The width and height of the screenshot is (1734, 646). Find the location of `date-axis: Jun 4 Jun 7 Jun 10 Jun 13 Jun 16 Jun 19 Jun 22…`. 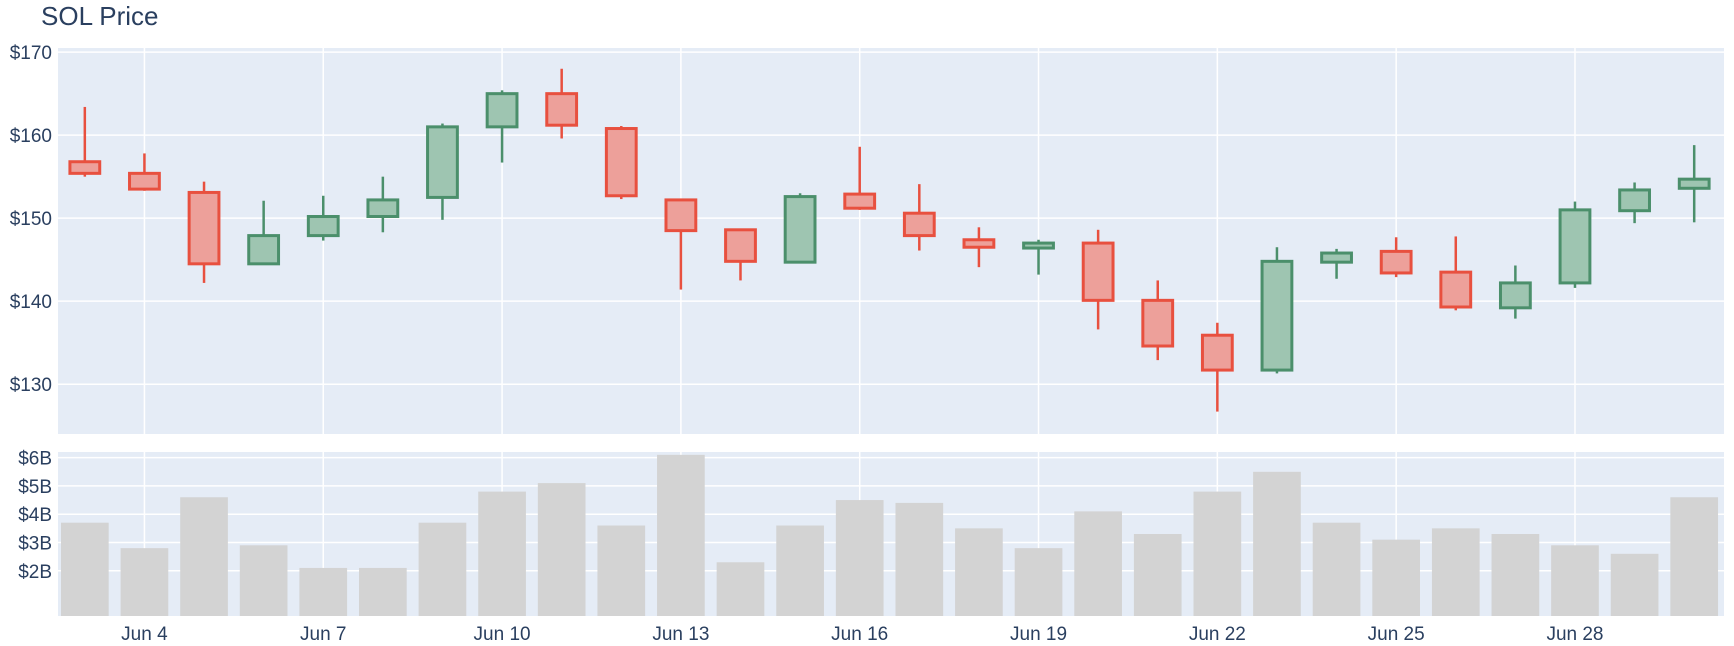

date-axis: Jun 4 Jun 7 Jun 10 Jun 13 Jun 16 Jun 19 Jun 22… is located at coordinates (862, 634).